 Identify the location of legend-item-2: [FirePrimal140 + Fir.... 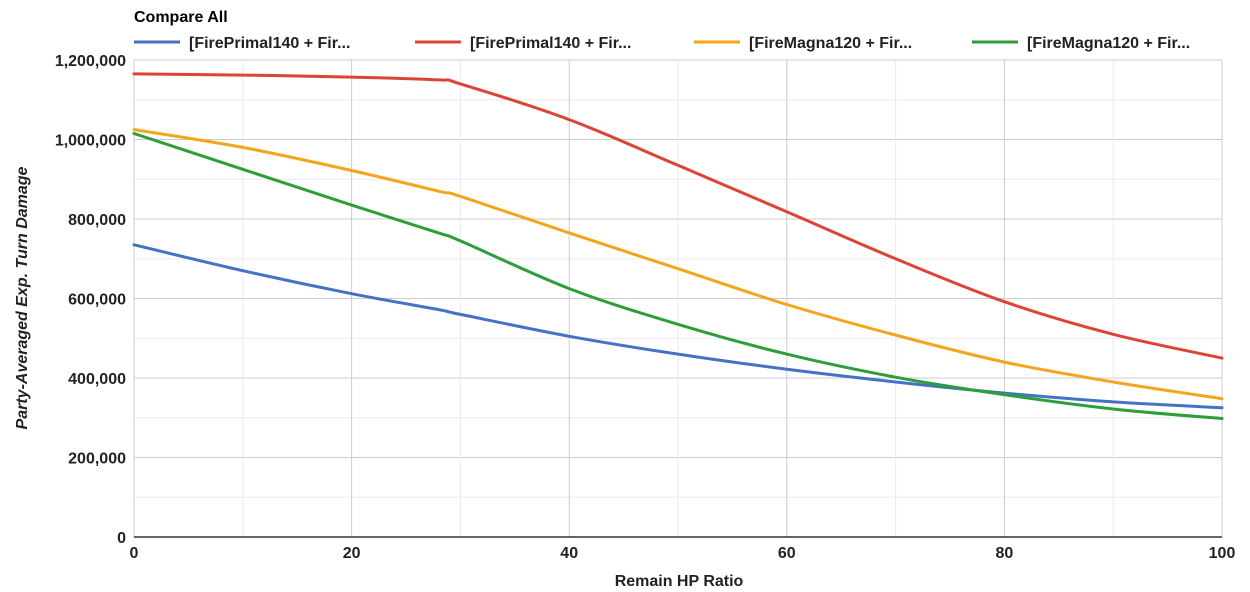
(523, 43).